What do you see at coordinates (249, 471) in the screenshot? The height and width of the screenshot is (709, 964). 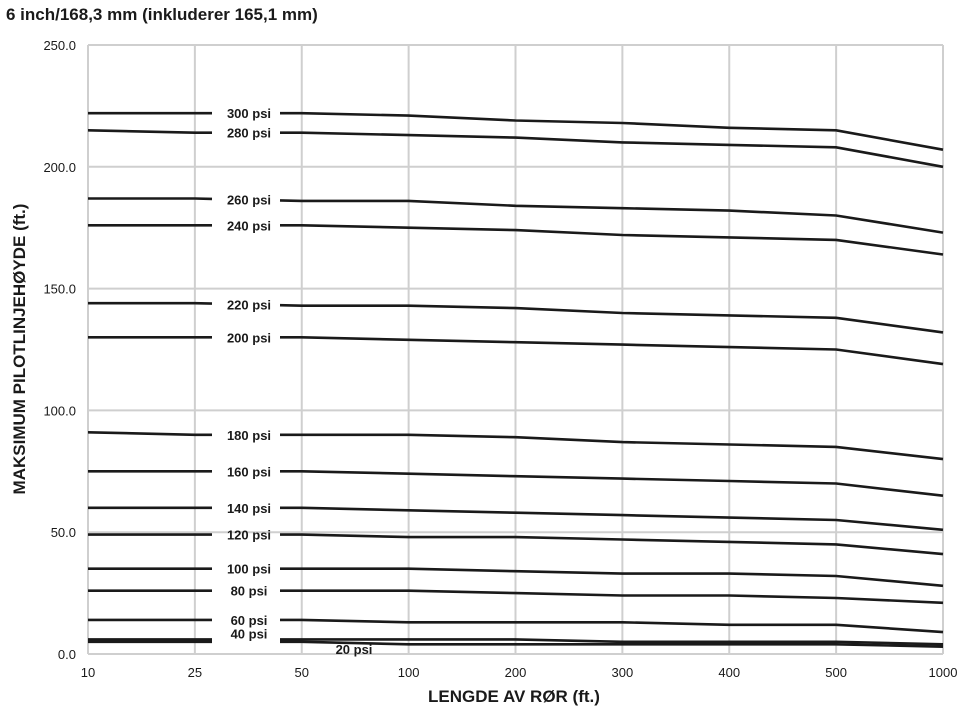 I see `series-label: 160 psi` at bounding box center [249, 471].